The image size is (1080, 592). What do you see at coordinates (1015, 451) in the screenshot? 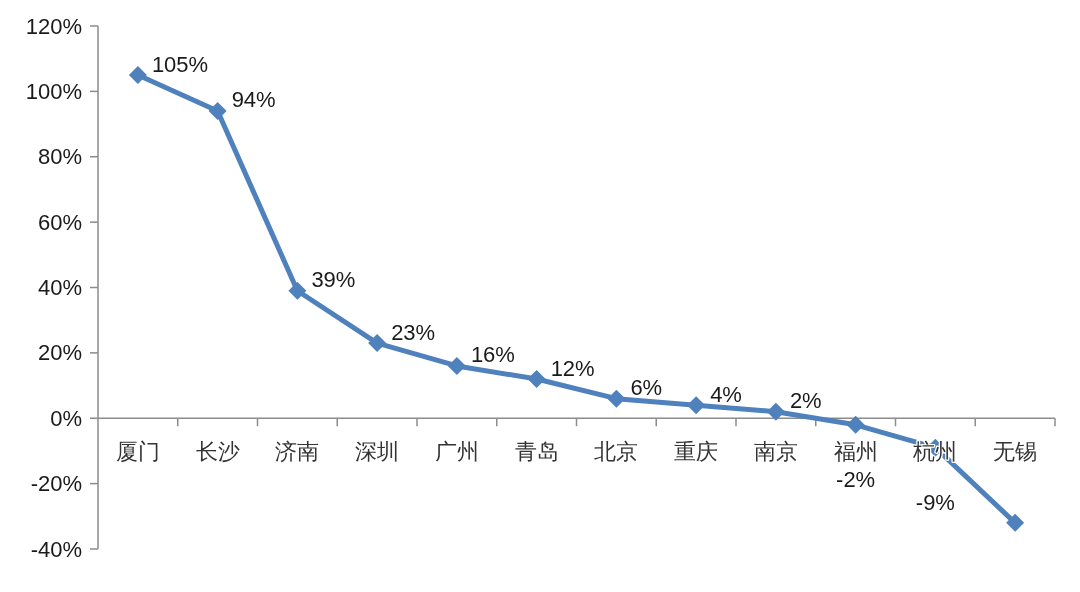
I see `x-tick-label: 无锡` at bounding box center [1015, 451].